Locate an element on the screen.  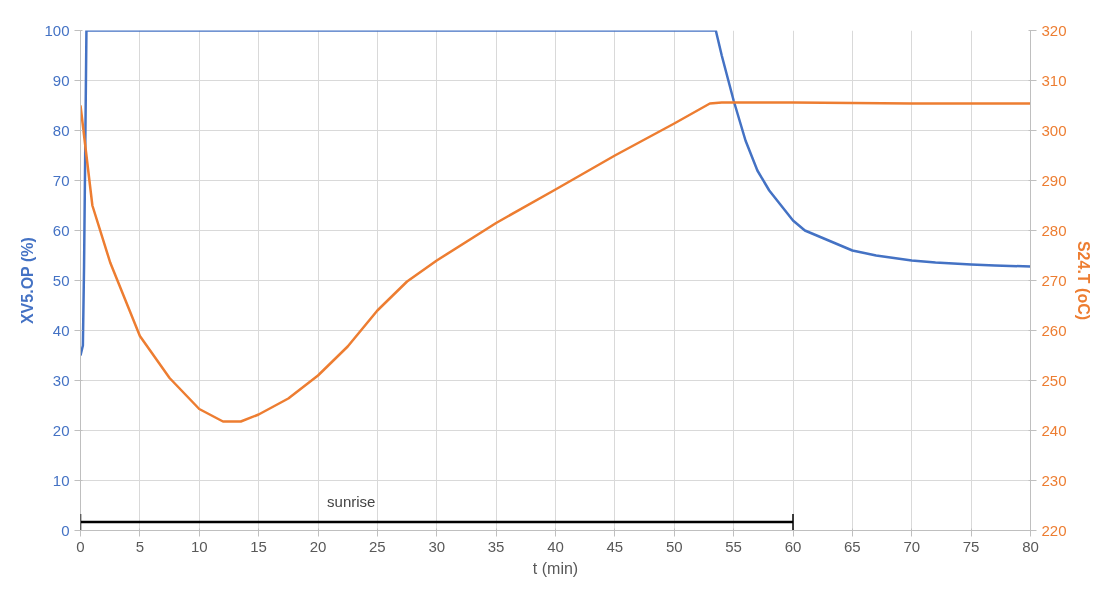
y-tick-label: 70 is located at coordinates (61, 180).